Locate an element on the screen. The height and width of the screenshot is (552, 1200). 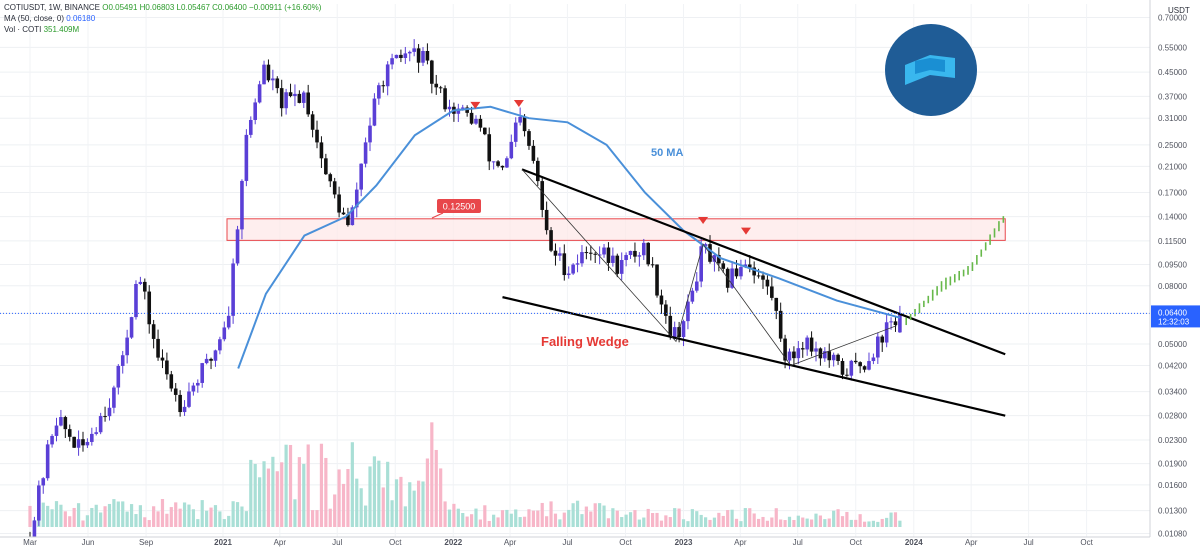
price-tick-label: 0.70000 is located at coordinates (1172, 17).